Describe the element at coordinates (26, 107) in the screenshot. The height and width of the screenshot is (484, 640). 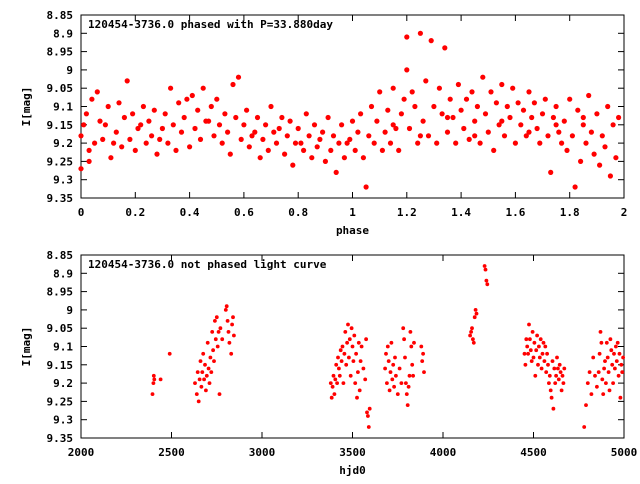
I see `y-axis-label: I[mag]` at that location.